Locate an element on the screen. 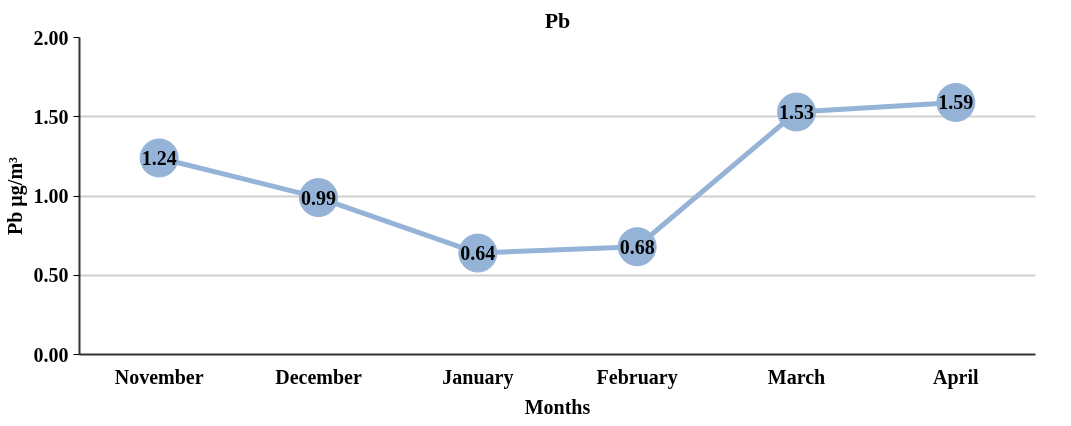 This screenshot has height=426, width=1071. x-tick-label: March is located at coordinates (796, 376).